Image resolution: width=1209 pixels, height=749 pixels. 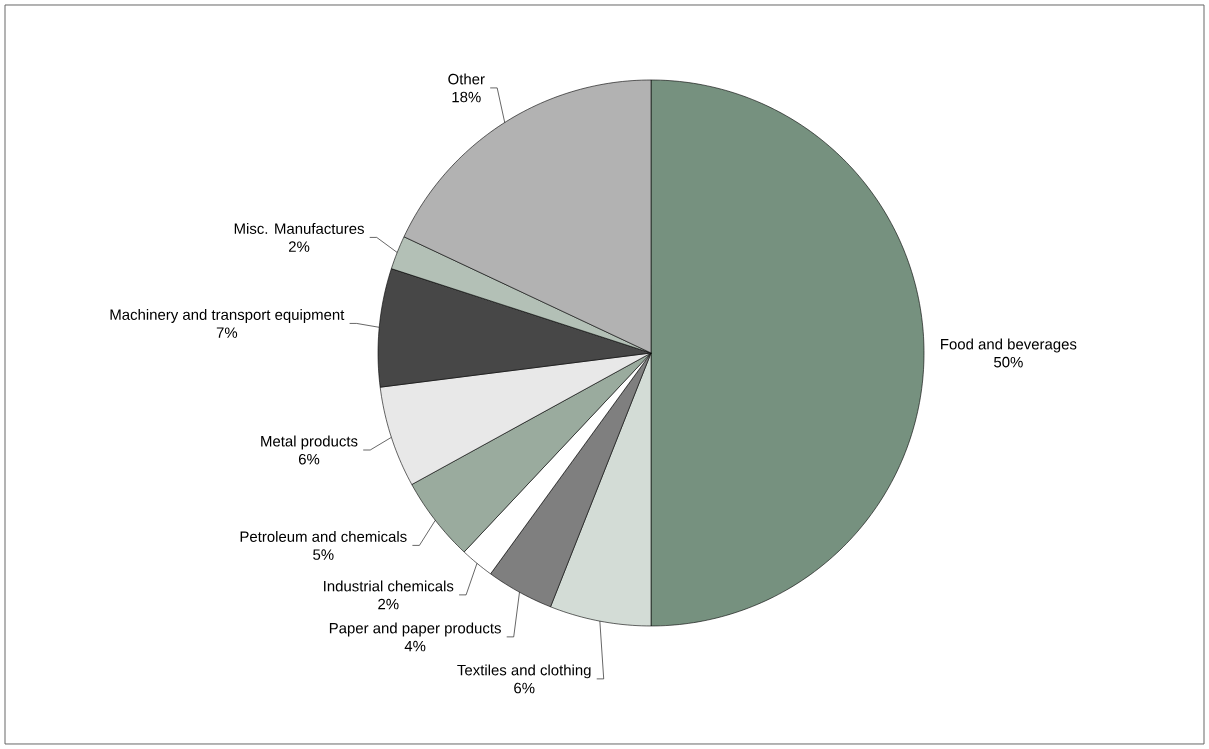 What do you see at coordinates (323, 536) in the screenshot?
I see `slice-label: Petroleum and chemicals` at bounding box center [323, 536].